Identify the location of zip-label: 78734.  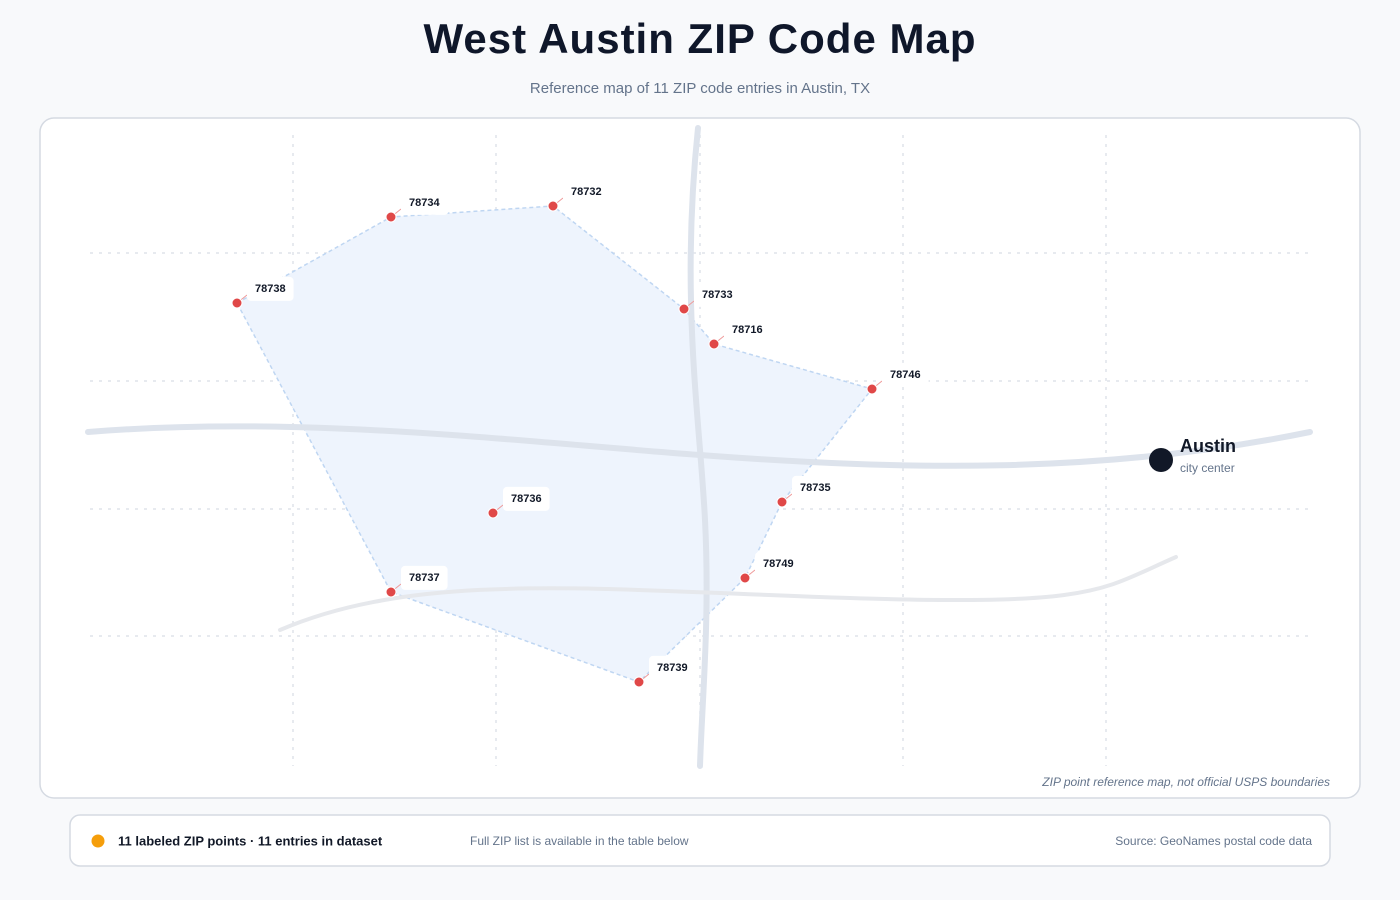
(424, 203).